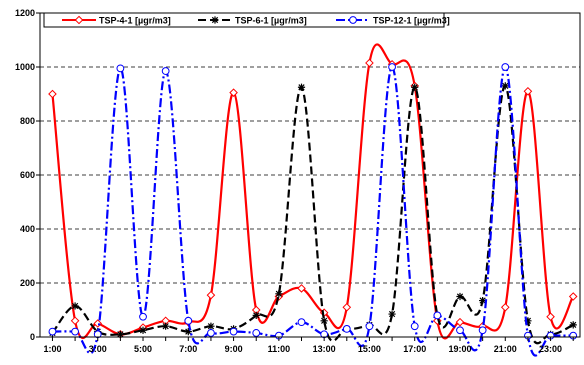 This screenshot has height=365, width=584. What do you see at coordinates (234, 349) in the screenshot?
I see `x-tick-label: 9:00` at bounding box center [234, 349].